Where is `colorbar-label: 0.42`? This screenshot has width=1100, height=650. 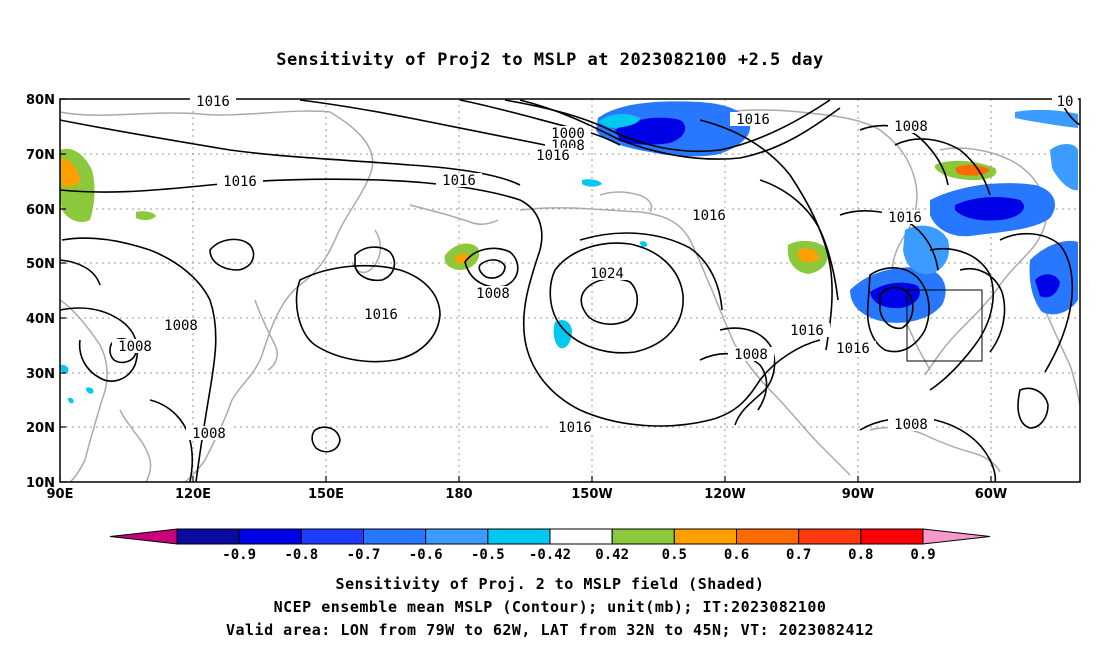 colorbar-label: 0.42 is located at coordinates (612, 555).